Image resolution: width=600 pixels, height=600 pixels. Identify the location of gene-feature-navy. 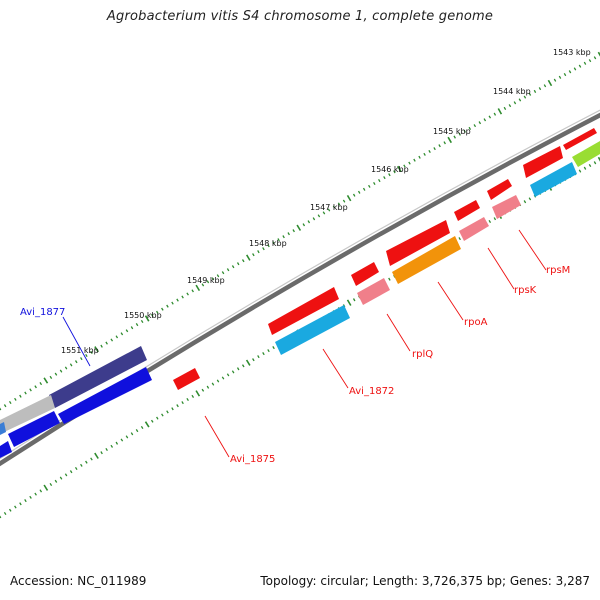
(98, 377).